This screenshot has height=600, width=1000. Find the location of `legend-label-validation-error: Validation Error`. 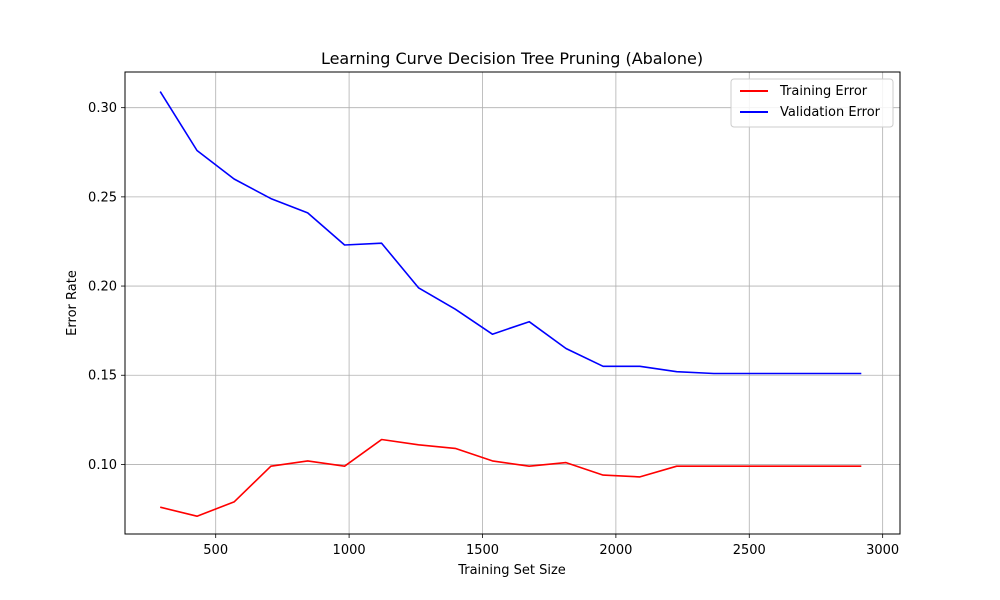

legend-label-validation-error: Validation Error is located at coordinates (830, 112).